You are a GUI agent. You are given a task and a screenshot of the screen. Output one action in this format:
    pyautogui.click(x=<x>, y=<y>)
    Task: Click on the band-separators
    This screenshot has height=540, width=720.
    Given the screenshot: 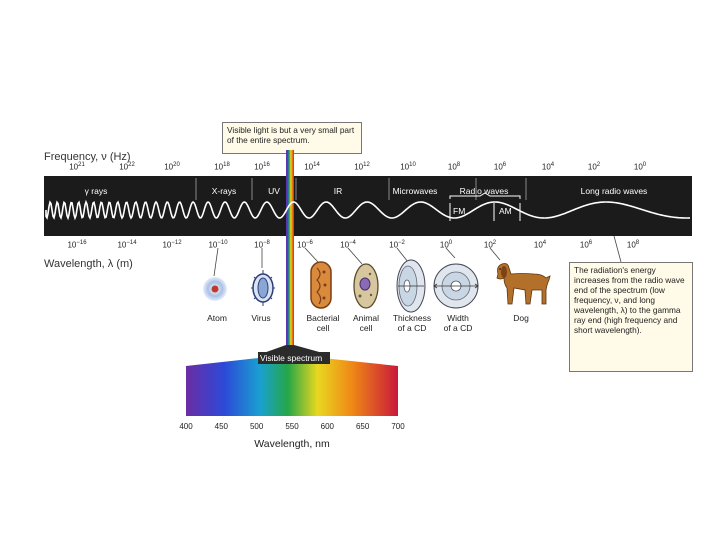 What is the action you would take?
    pyautogui.click(x=368, y=199)
    